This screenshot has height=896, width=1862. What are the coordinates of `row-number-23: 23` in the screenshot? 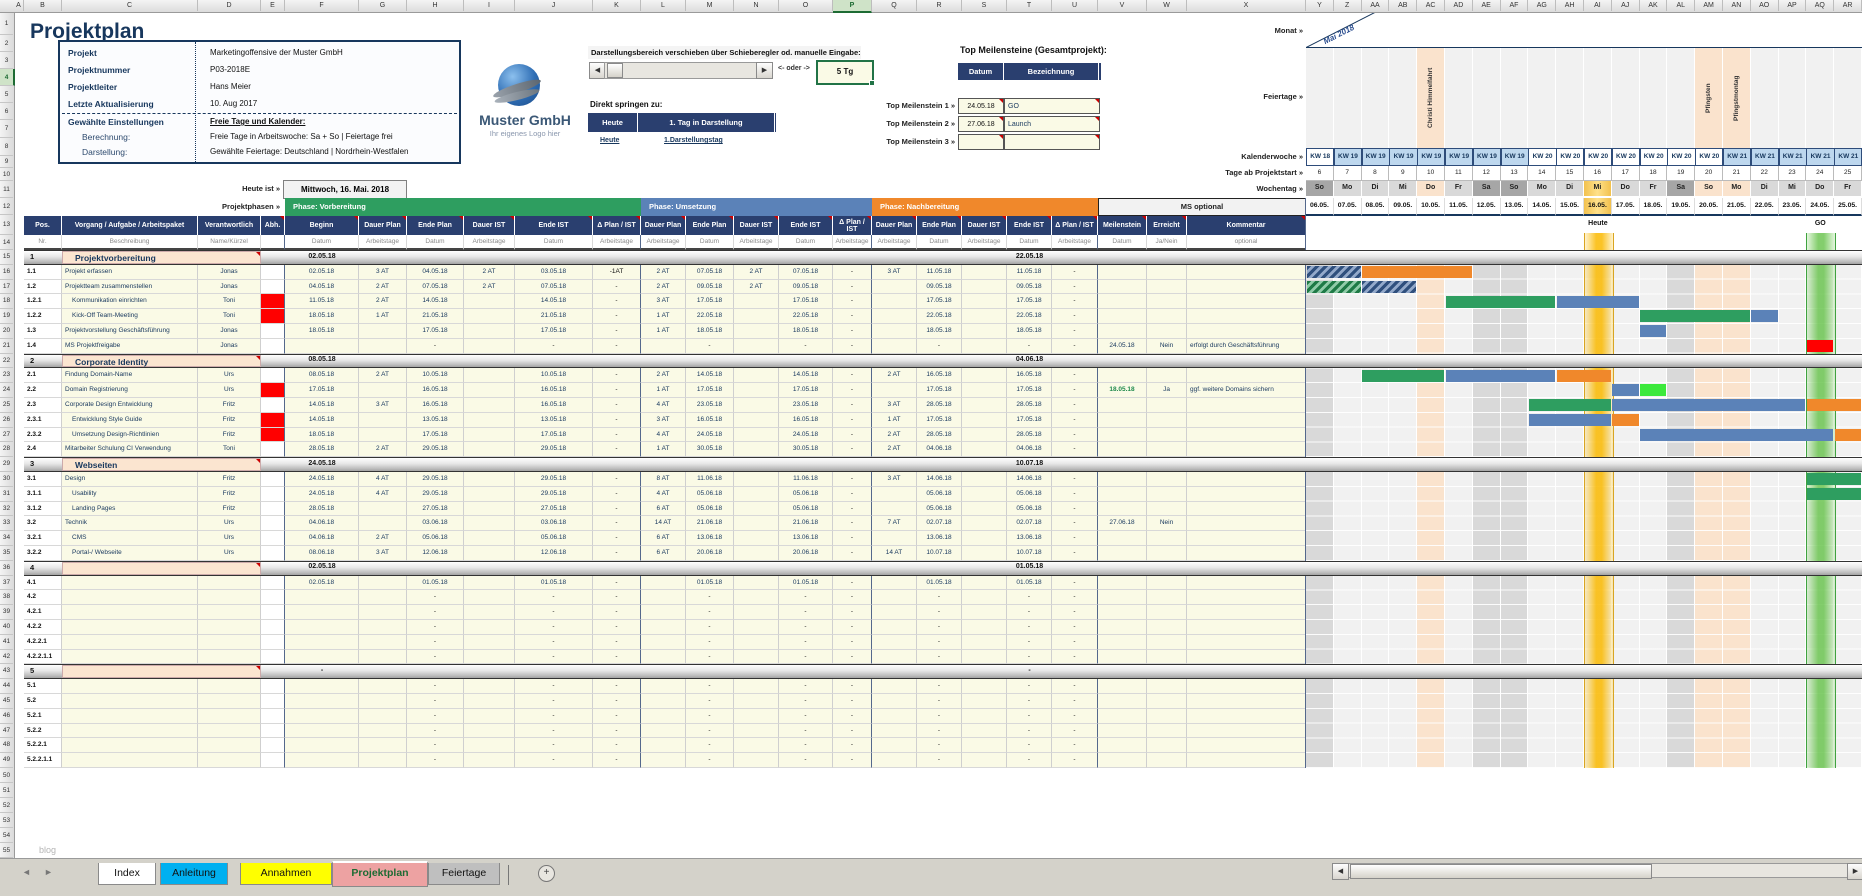 It's located at (6, 376).